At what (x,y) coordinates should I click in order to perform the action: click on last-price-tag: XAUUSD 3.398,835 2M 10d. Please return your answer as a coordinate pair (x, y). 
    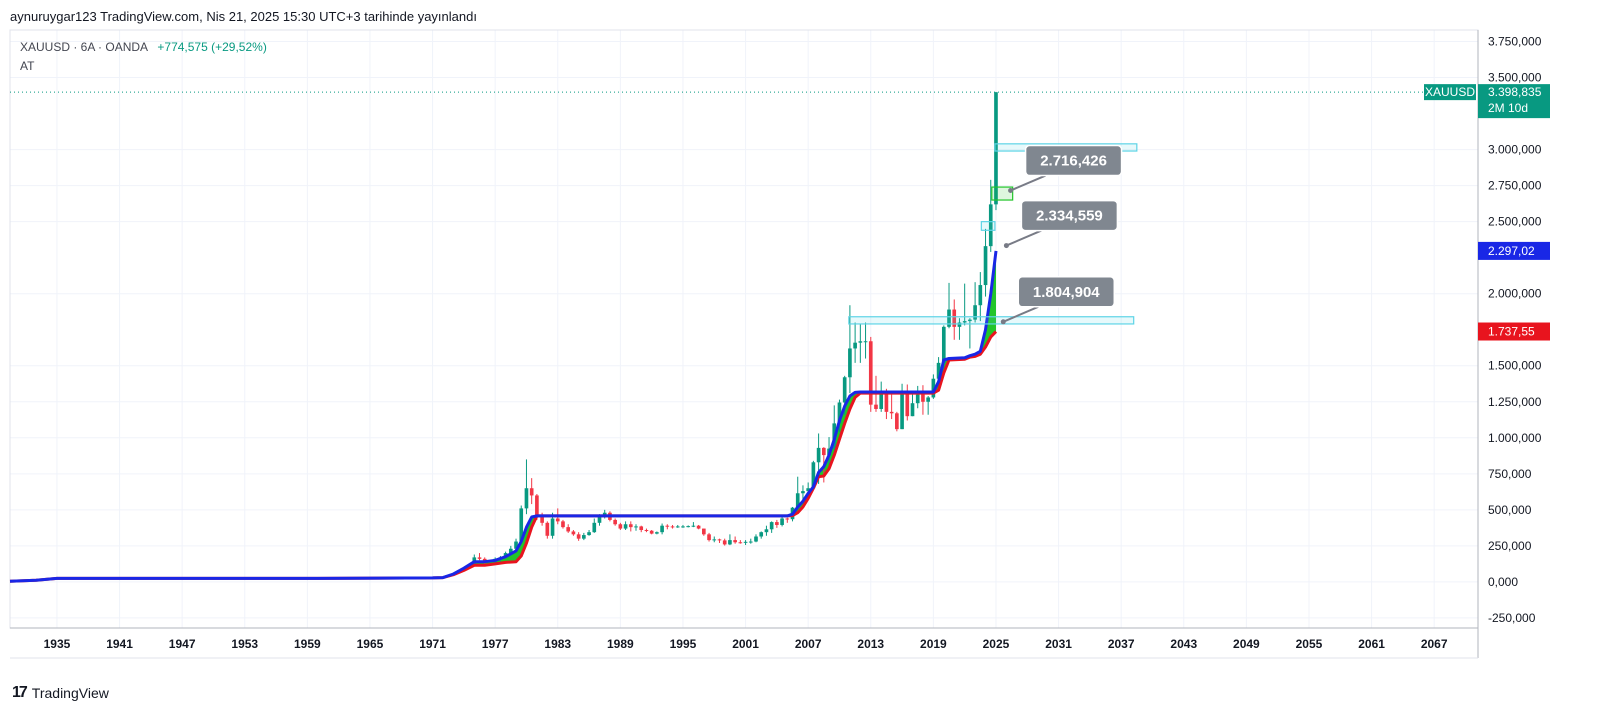
    Looking at the image, I should click on (1487, 101).